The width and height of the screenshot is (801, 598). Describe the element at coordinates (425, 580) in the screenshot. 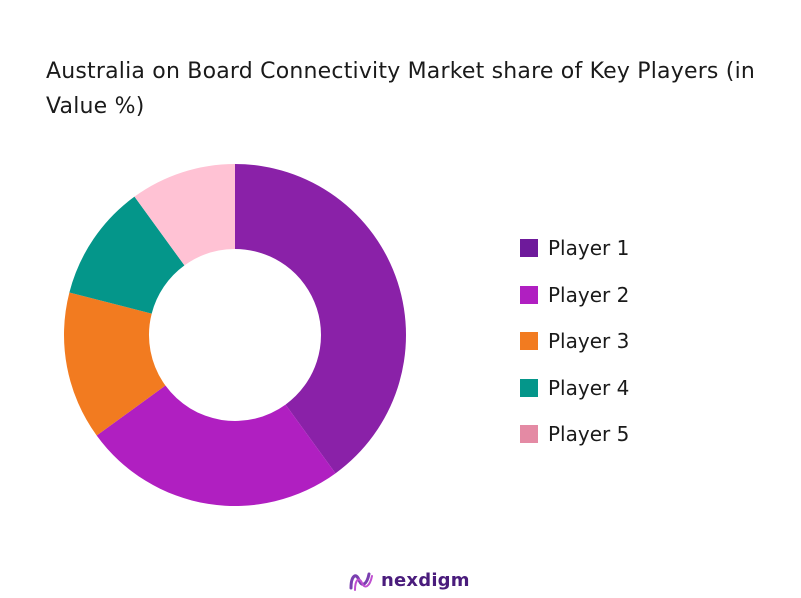

I see `brand-name: nexdigm` at that location.